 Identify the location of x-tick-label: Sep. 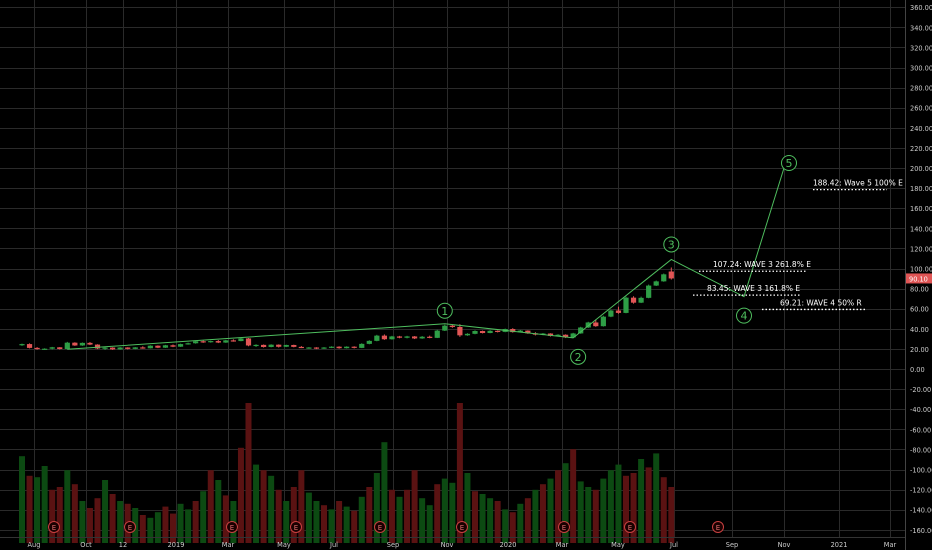
(393, 545).